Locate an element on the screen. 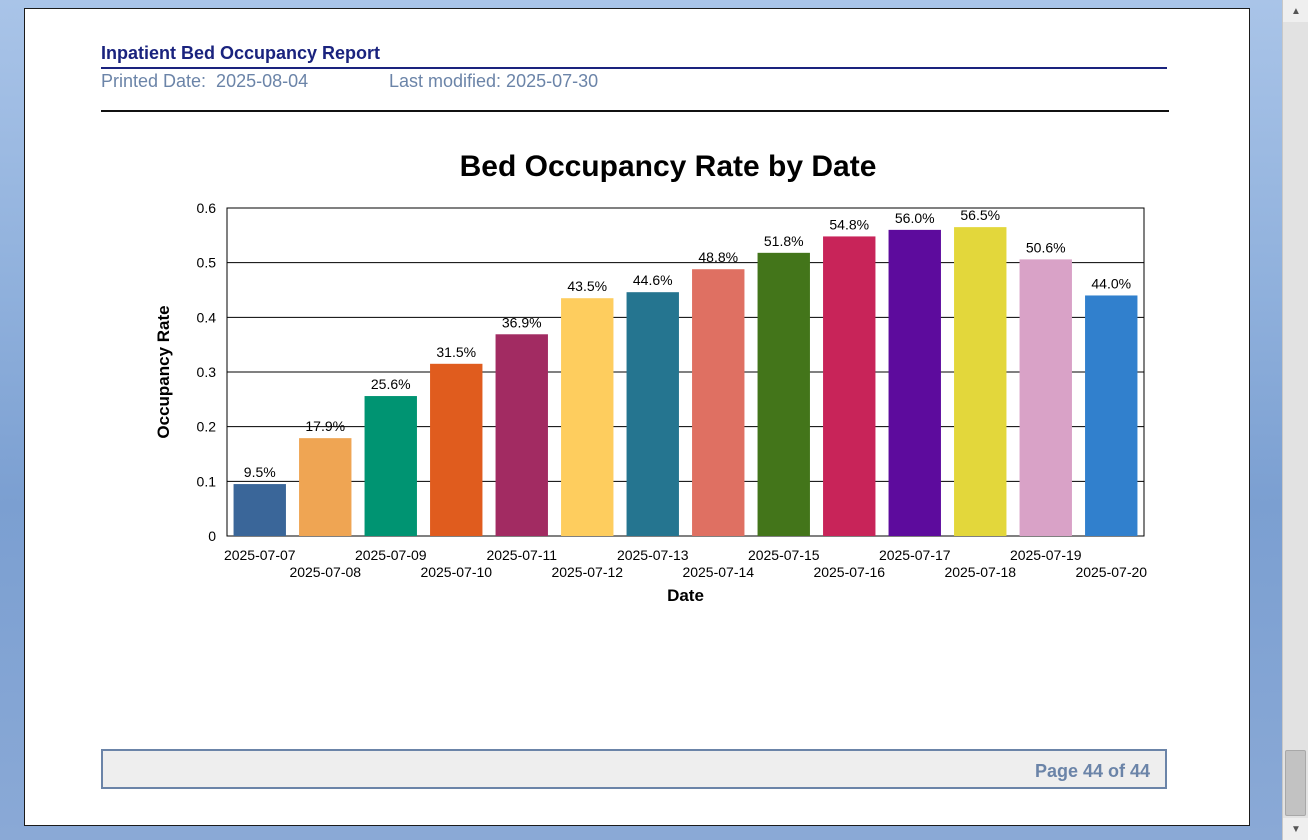 The image size is (1308, 840). report-title: Inpatient Bed Occupancy Report is located at coordinates (241, 53).